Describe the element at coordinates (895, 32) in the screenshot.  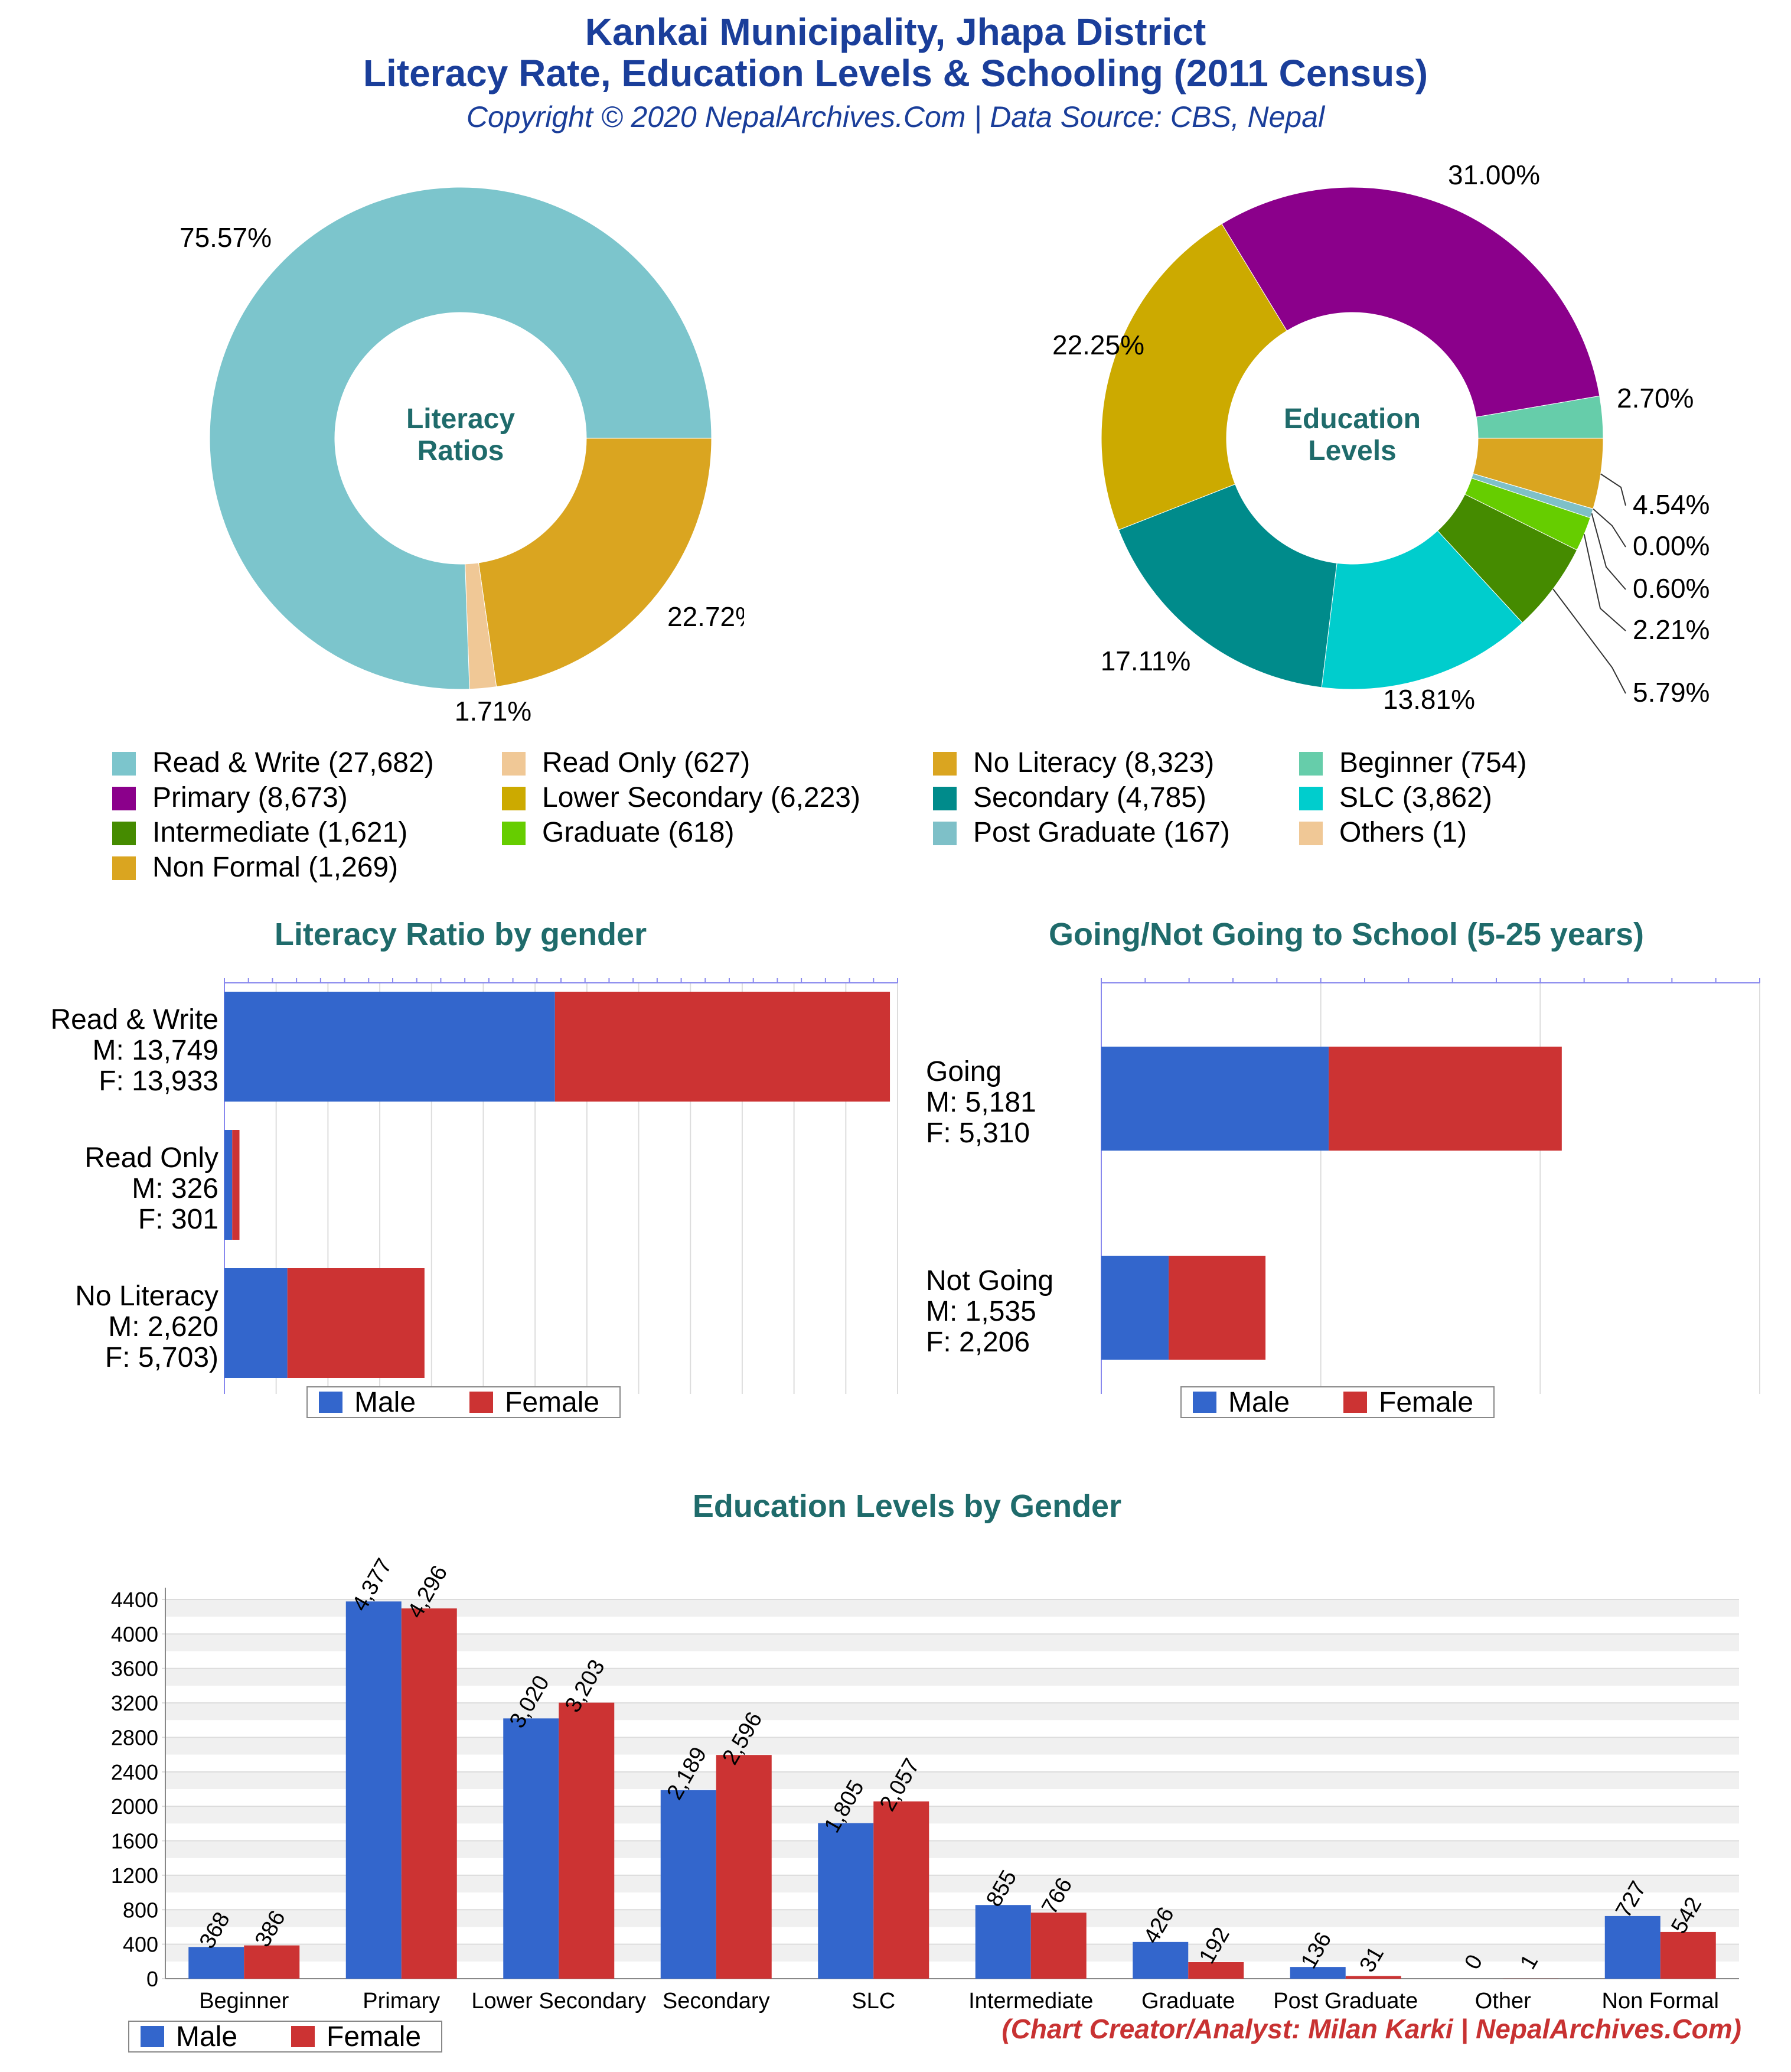
I see `page-title: Kankai Municipality, Jhapa District` at that location.